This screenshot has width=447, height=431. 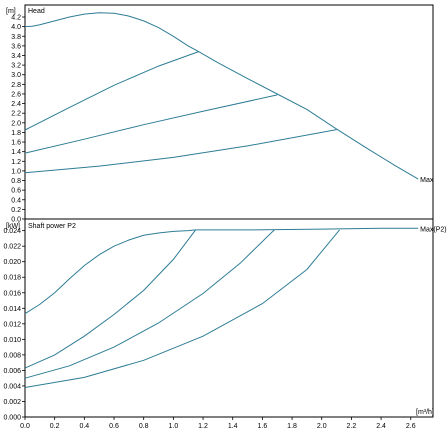 What do you see at coordinates (16, 171) in the screenshot?
I see `head-ytick-label: 1.0` at bounding box center [16, 171].